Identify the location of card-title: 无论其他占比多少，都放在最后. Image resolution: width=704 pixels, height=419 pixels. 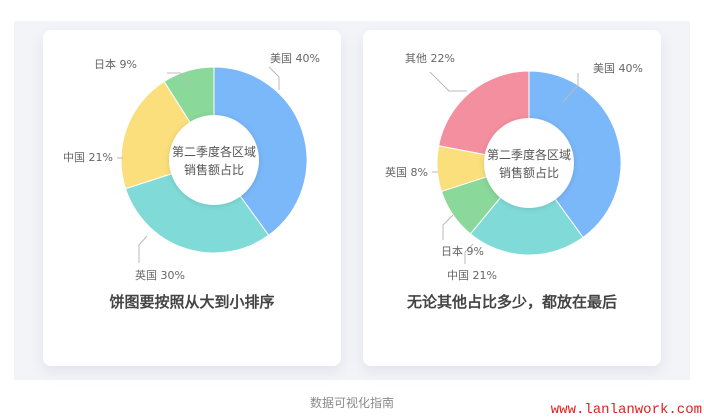
(511, 302).